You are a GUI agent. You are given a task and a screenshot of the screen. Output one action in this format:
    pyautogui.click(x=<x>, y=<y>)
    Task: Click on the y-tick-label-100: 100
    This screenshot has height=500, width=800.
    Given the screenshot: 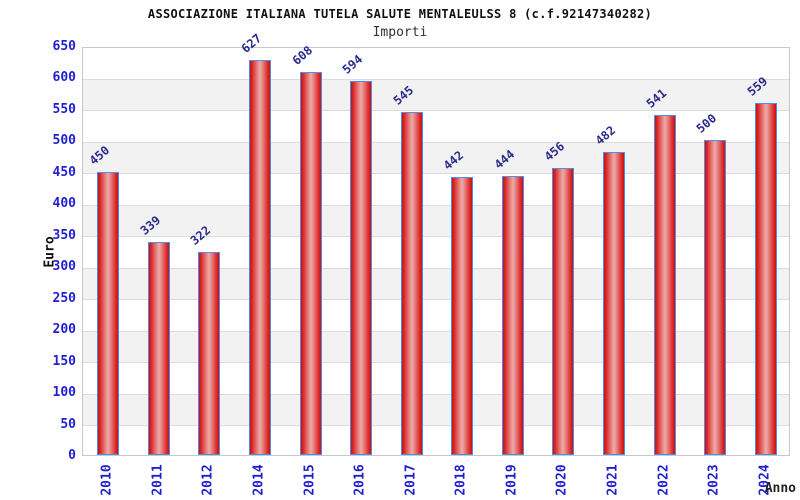 What is the action you would take?
    pyautogui.click(x=64, y=393)
    